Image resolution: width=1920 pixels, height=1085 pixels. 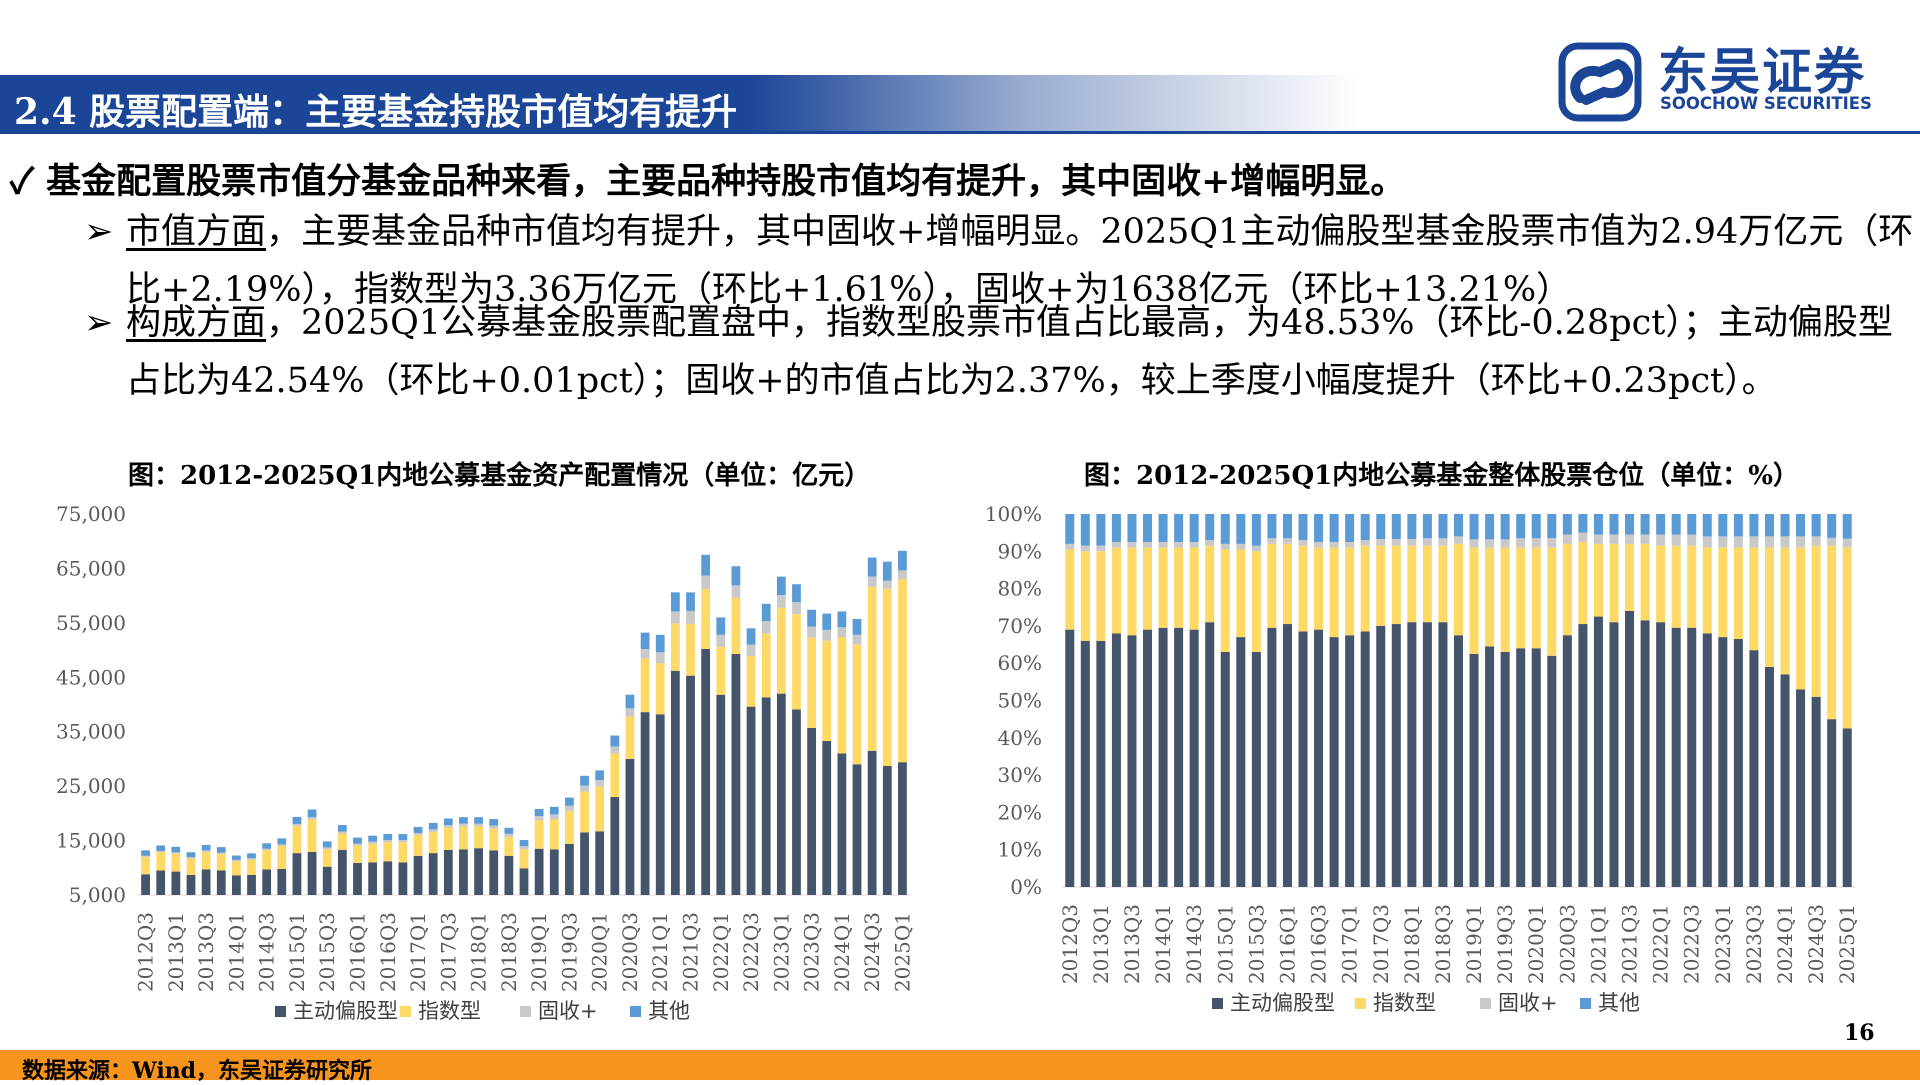 What do you see at coordinates (1132, 944) in the screenshot?
I see `x-tick-label: 2013Q3` at bounding box center [1132, 944].